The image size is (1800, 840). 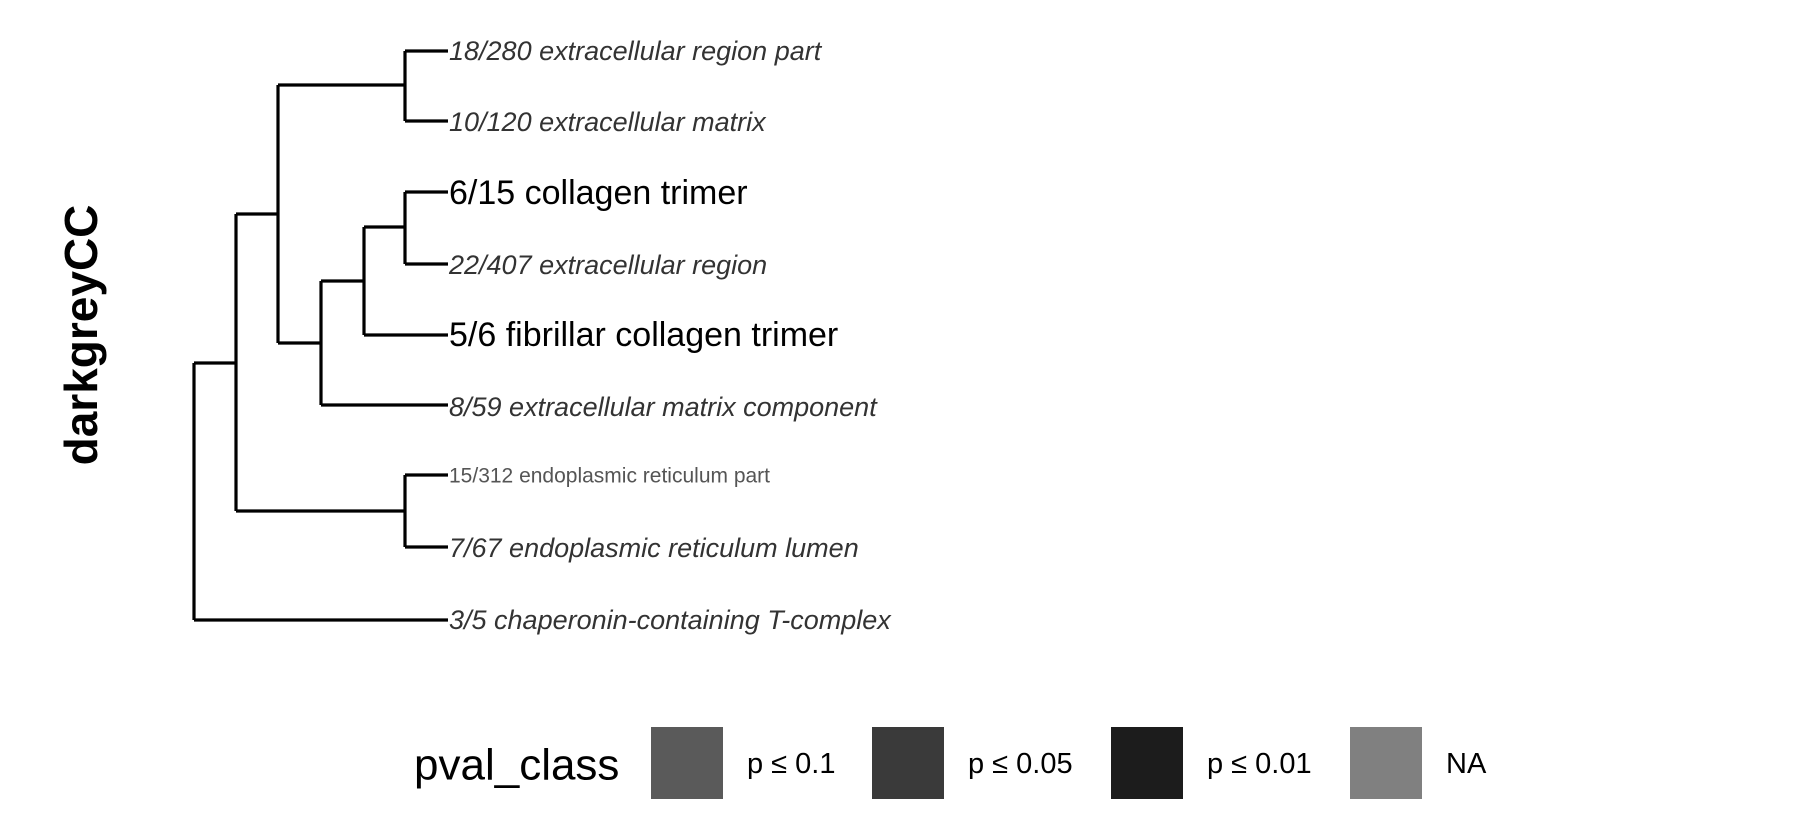 What do you see at coordinates (663, 407) in the screenshot?
I see `leaf-label-6: 8/59 extracellular matrix component` at bounding box center [663, 407].